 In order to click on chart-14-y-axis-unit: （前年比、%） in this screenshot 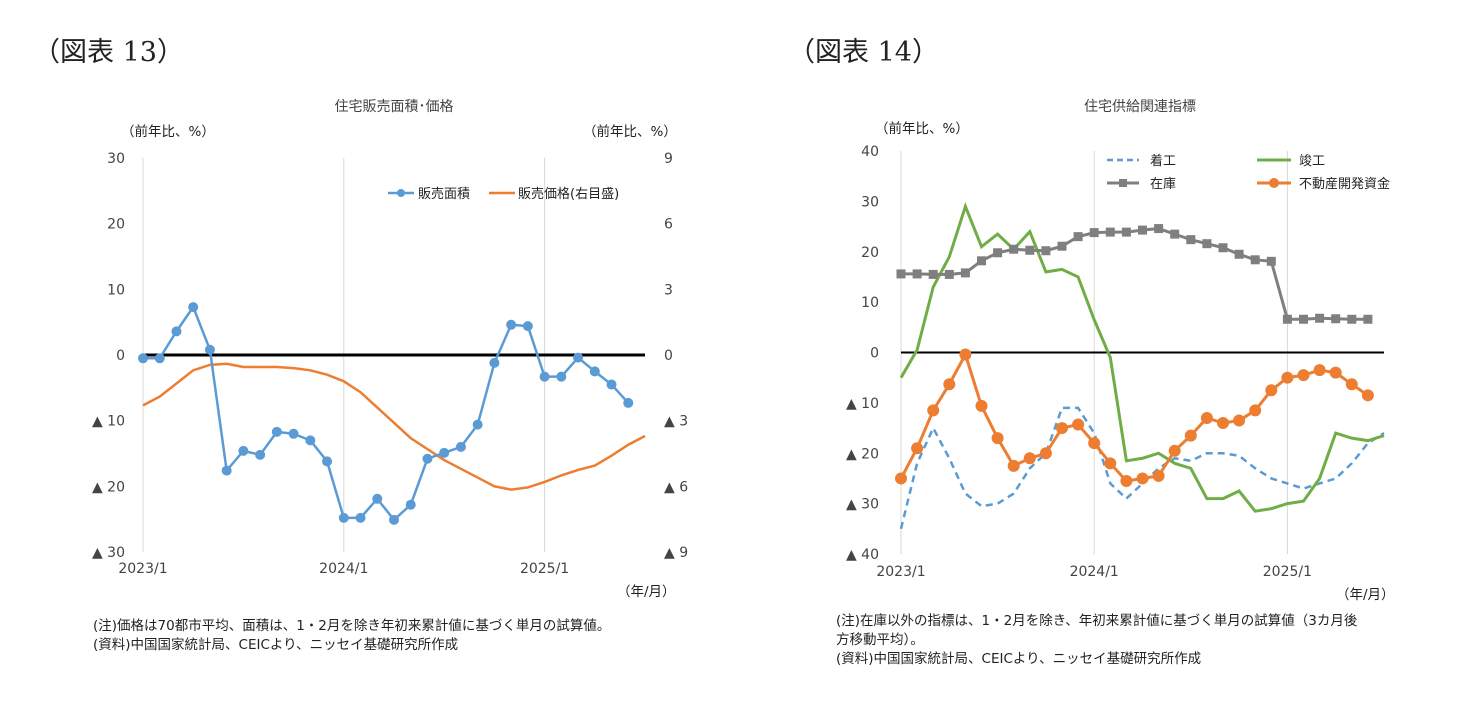, I will do `click(922, 128)`.